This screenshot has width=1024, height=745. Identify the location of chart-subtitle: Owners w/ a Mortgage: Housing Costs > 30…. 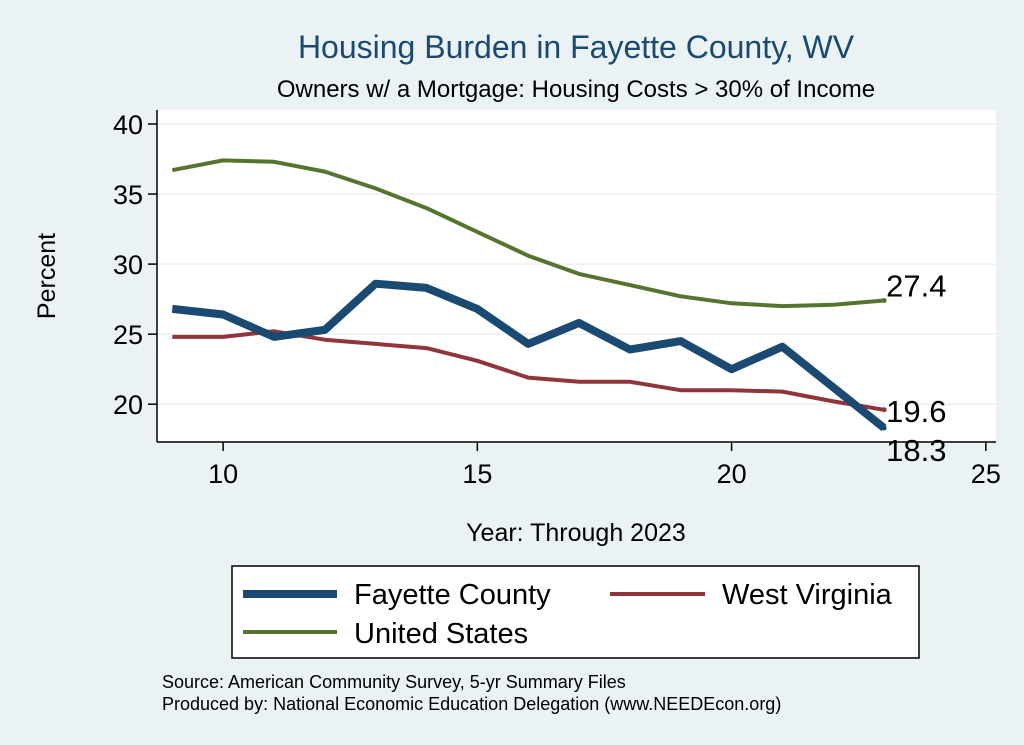
(576, 89).